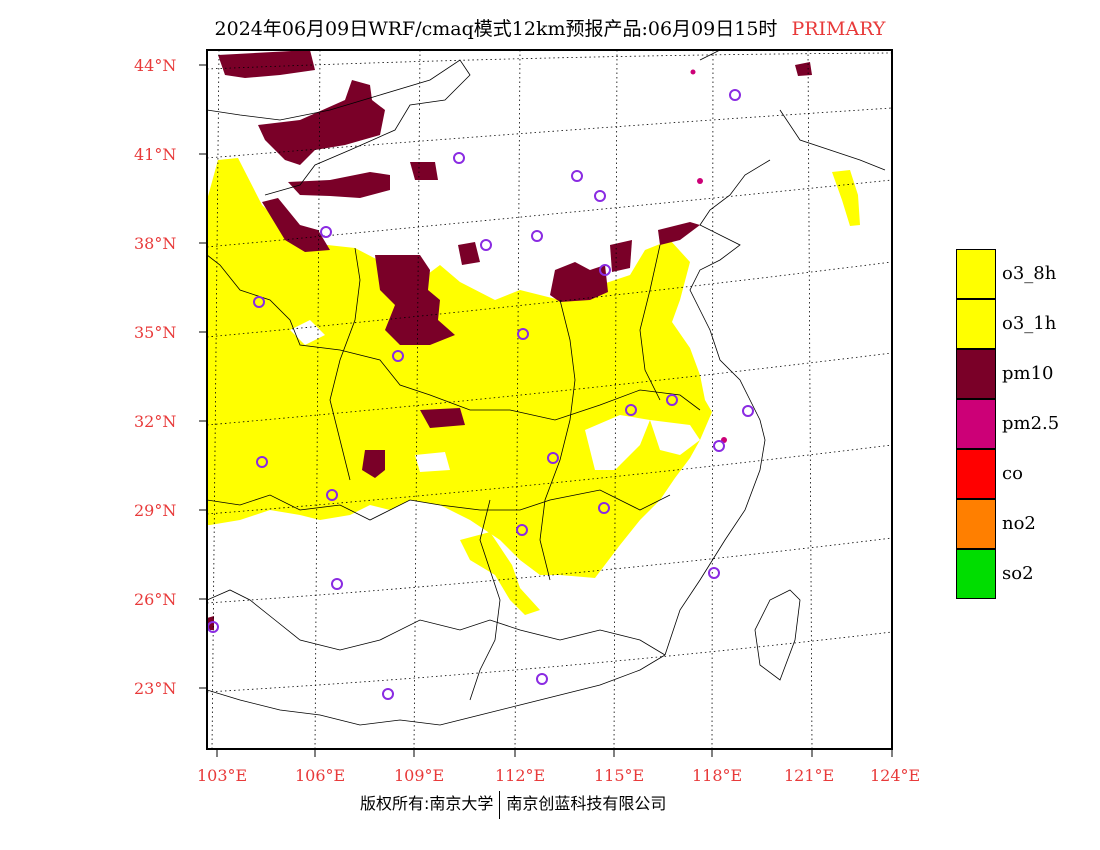  I want to click on lat-label-29: 29°N, so click(155, 510).